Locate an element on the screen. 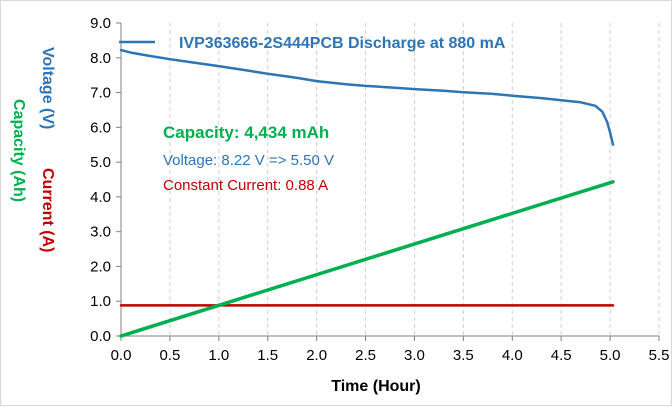  x-tick-labels: 0.0 0.5 1.0 1.5 2.0 2.5 3.0 3.5 4.0 4.5 5.0 5.5 is located at coordinates (390, 355).